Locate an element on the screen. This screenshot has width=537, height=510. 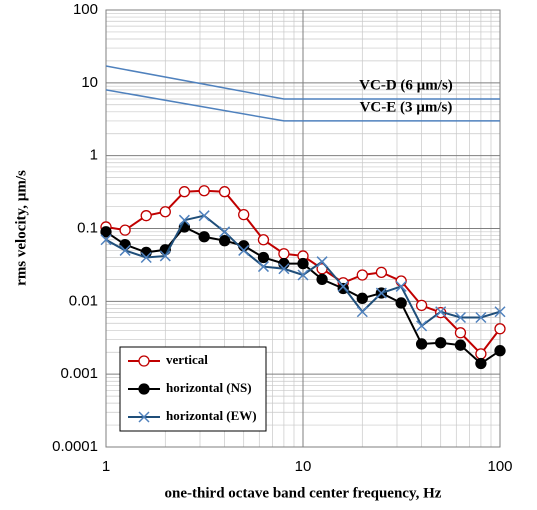
legend-label: horizontal (NS) is located at coordinates (209, 387).